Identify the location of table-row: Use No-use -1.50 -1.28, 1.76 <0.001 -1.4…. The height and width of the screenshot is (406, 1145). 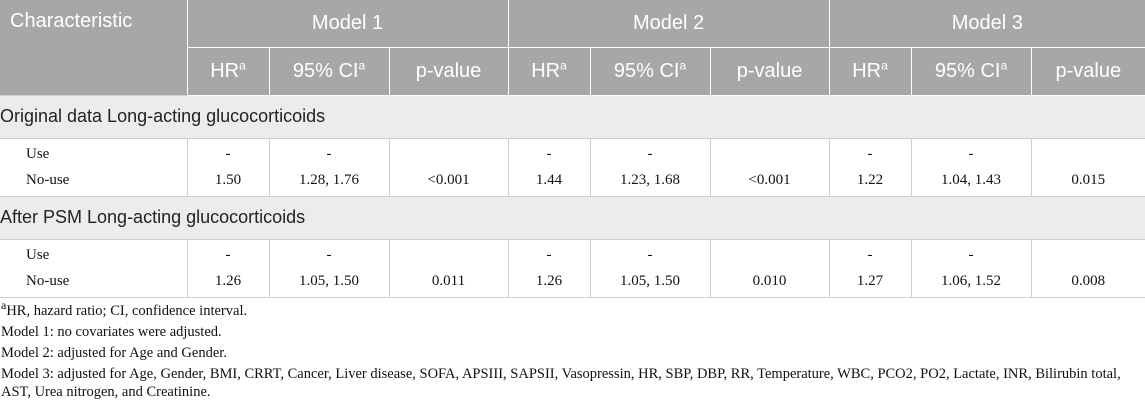
(572, 167).